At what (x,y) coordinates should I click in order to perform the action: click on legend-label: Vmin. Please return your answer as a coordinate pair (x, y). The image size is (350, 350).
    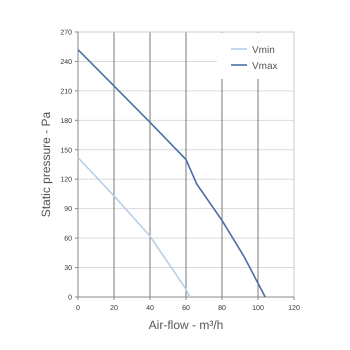
    Looking at the image, I should click on (263, 50).